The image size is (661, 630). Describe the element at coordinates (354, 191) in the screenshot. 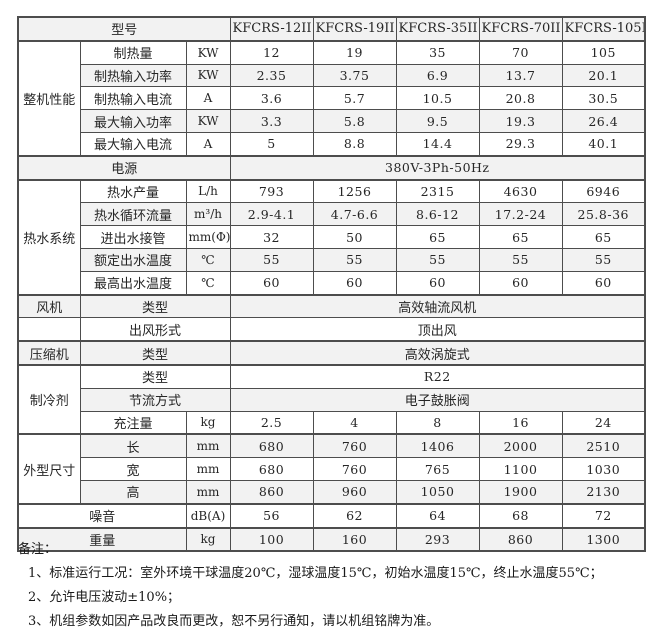

I see `spec-value: 1256` at that location.